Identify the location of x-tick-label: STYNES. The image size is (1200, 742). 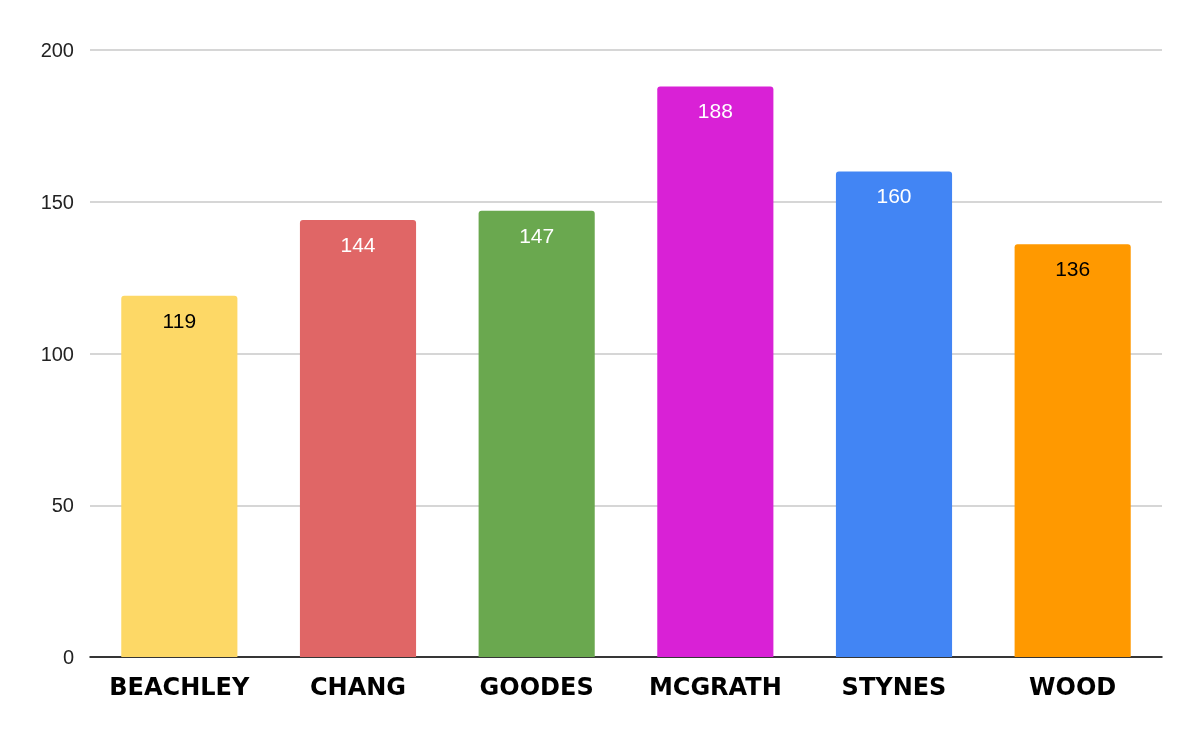
(894, 687).